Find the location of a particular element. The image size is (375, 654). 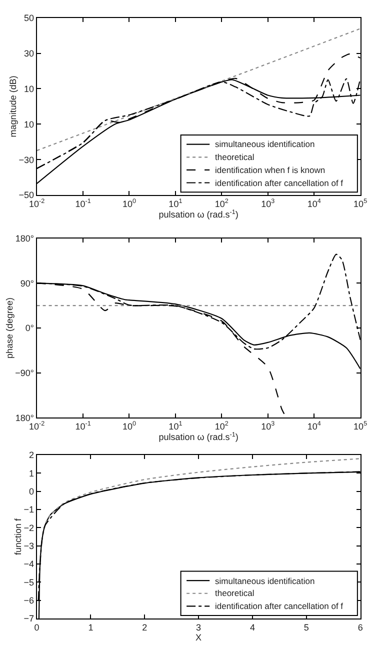

y-tick-label: −2 is located at coordinates (29, 527).